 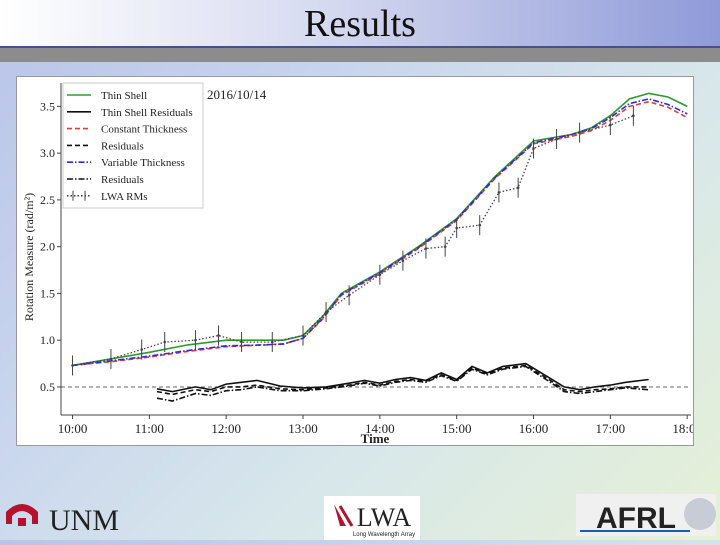 I want to click on date-annotation: 2016/10/14, so click(x=237, y=94).